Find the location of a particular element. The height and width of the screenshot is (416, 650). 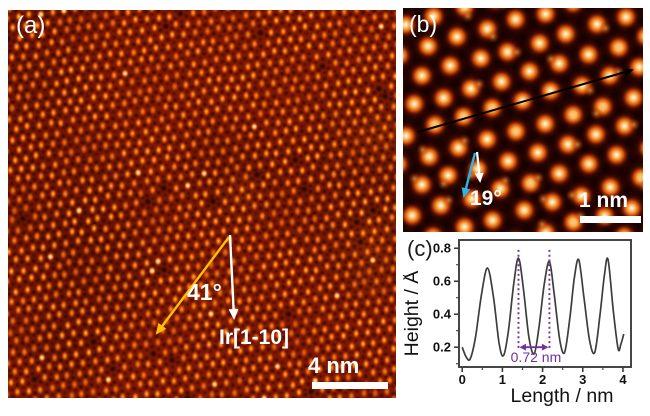

panel-a-scalebar-label: 4 nm is located at coordinates (334, 365).